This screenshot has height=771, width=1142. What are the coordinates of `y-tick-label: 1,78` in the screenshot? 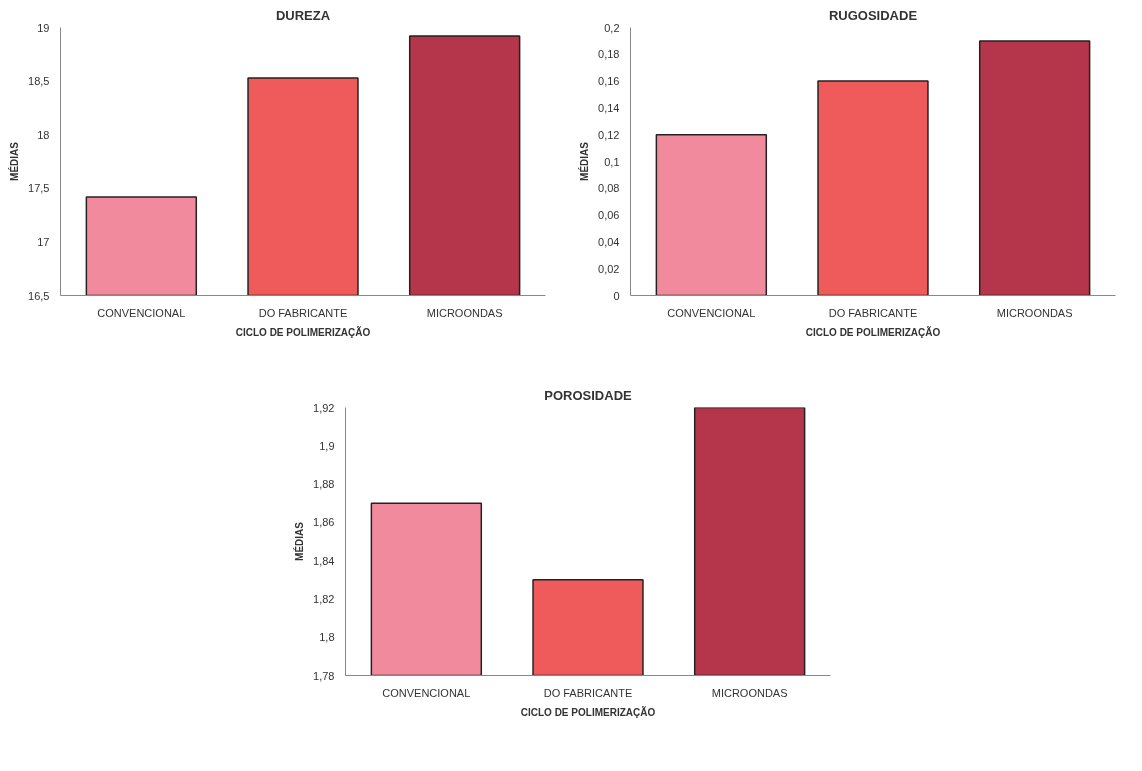 It's located at (324, 675).